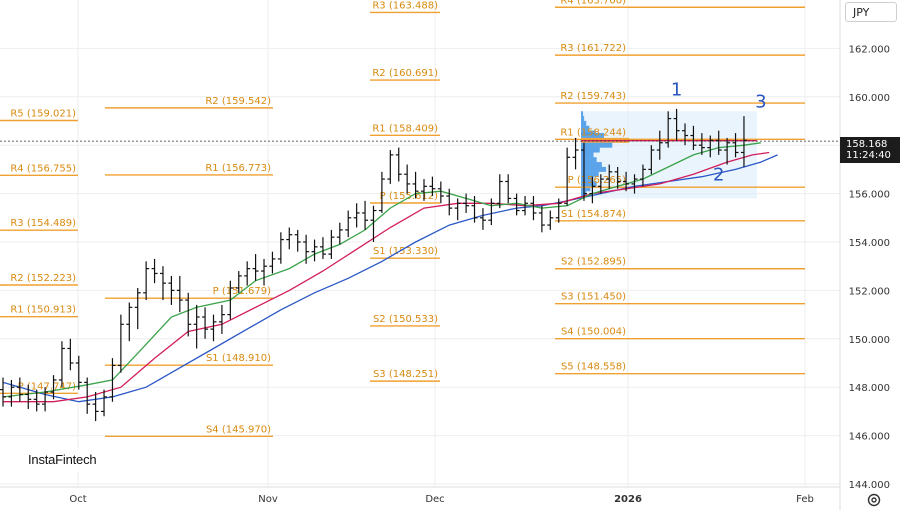 The width and height of the screenshot is (900, 510). Describe the element at coordinates (718, 174) in the screenshot. I see `wave-label: 2` at that location.